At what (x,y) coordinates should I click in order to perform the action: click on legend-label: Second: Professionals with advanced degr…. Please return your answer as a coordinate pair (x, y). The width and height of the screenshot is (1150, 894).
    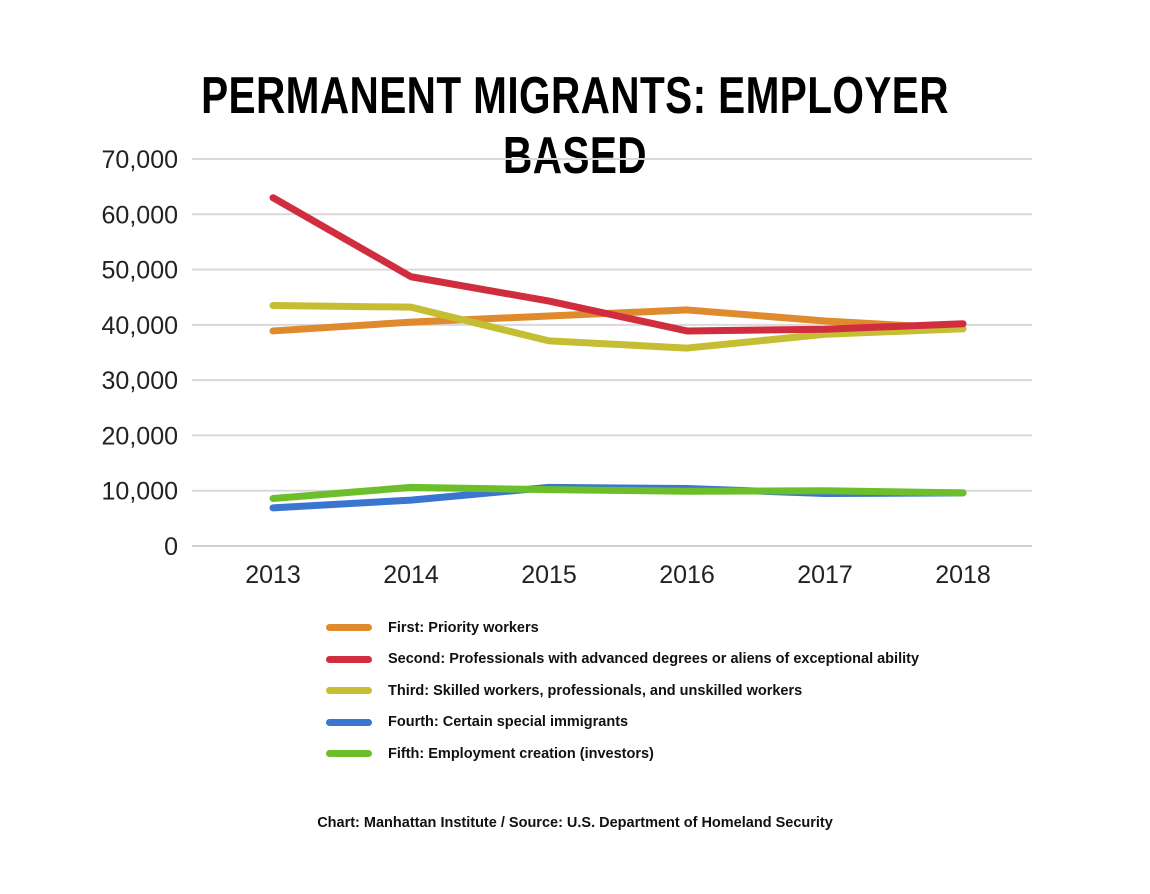
    Looking at the image, I should click on (654, 659).